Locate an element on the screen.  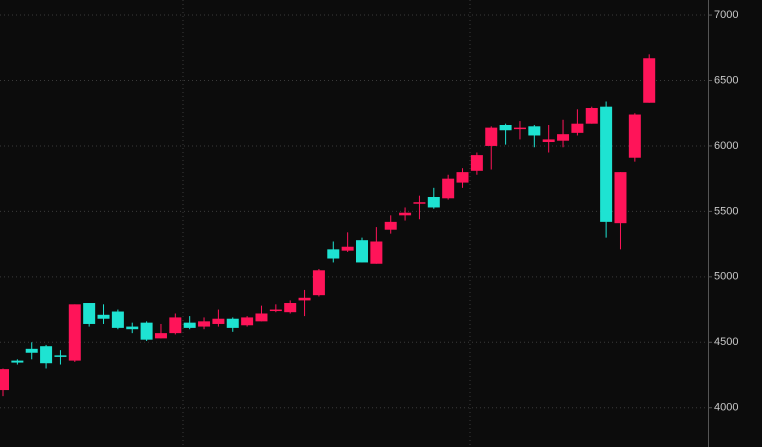
y-tick-label: 4000 is located at coordinates (726, 408).